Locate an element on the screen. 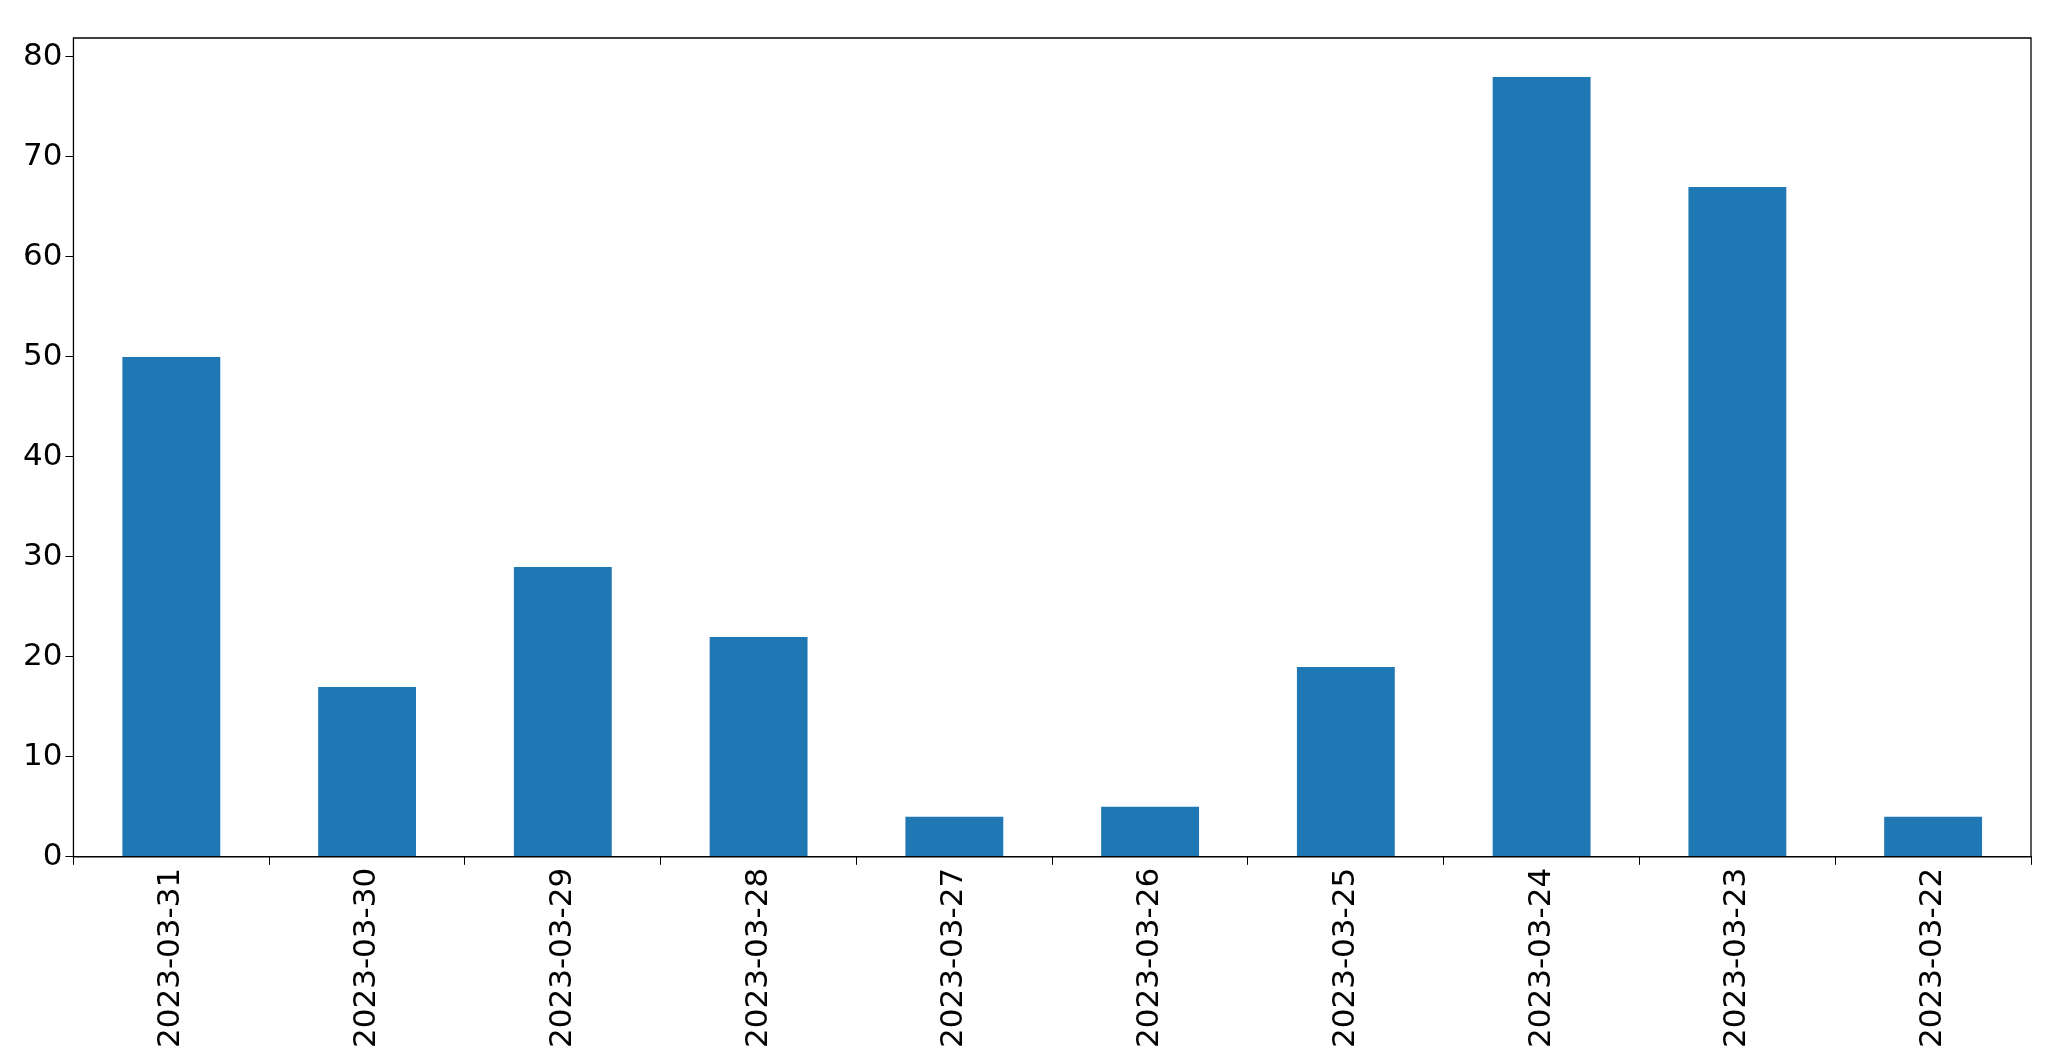 The height and width of the screenshot is (1061, 2071). y-tick-label: 50 is located at coordinates (42, 353).